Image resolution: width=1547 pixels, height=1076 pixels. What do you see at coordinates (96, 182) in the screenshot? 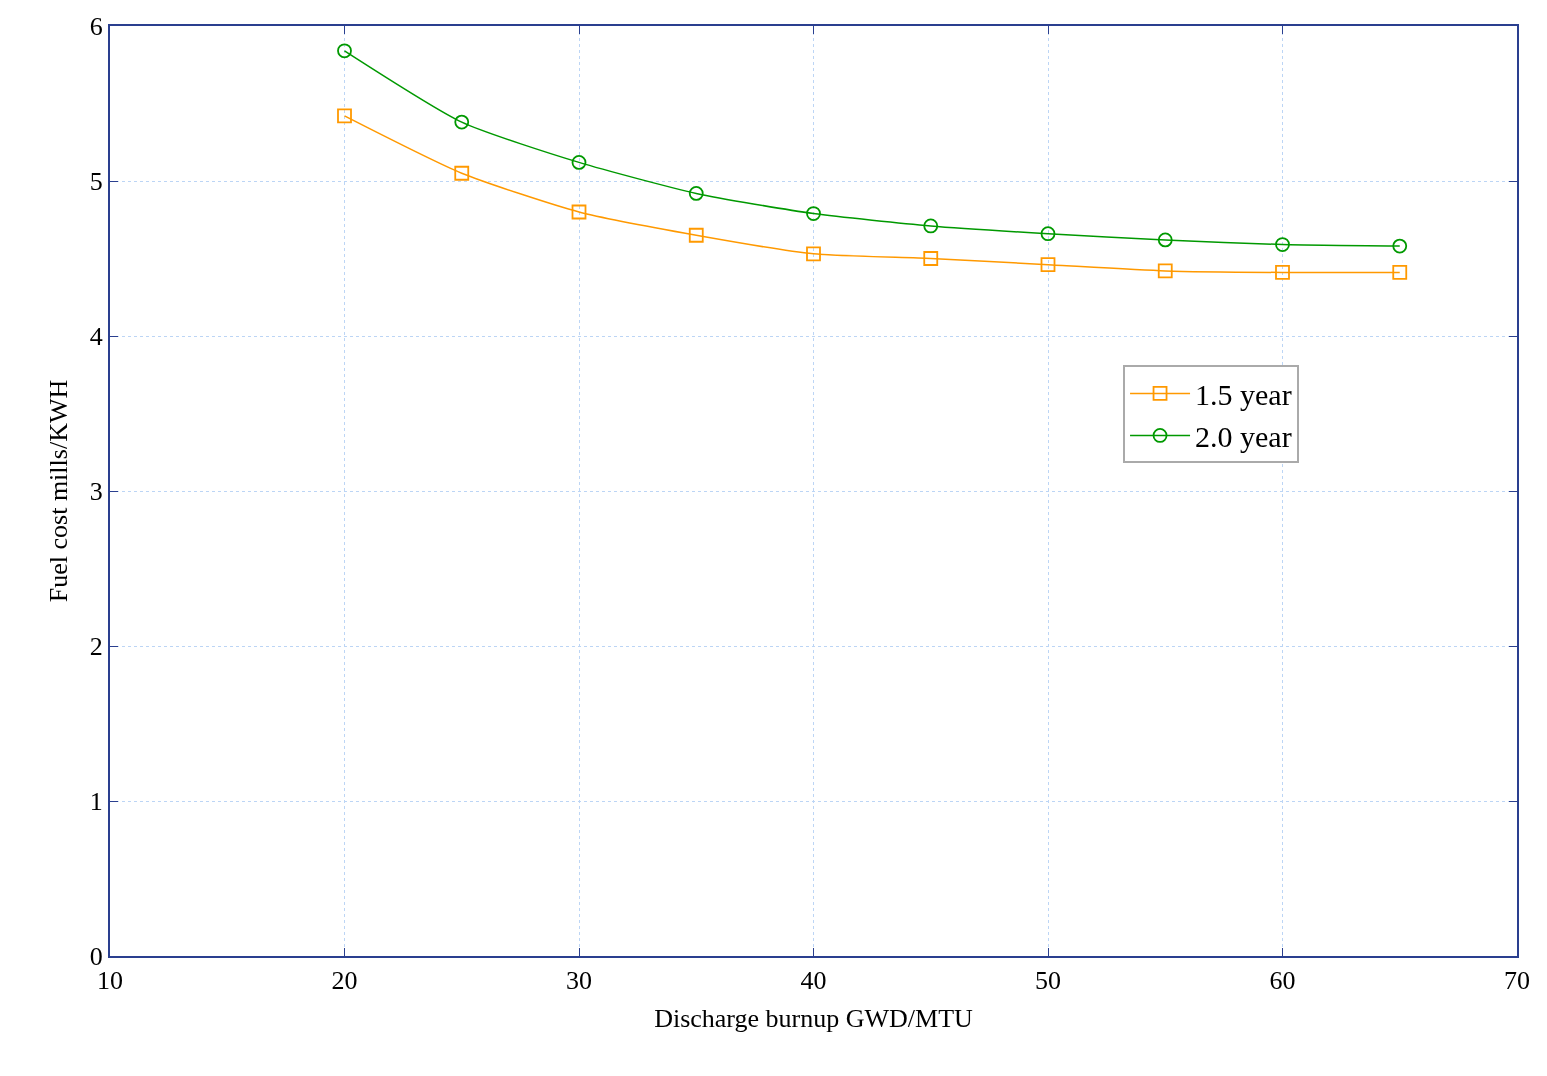
I see `y-tick-label: 5` at bounding box center [96, 182].